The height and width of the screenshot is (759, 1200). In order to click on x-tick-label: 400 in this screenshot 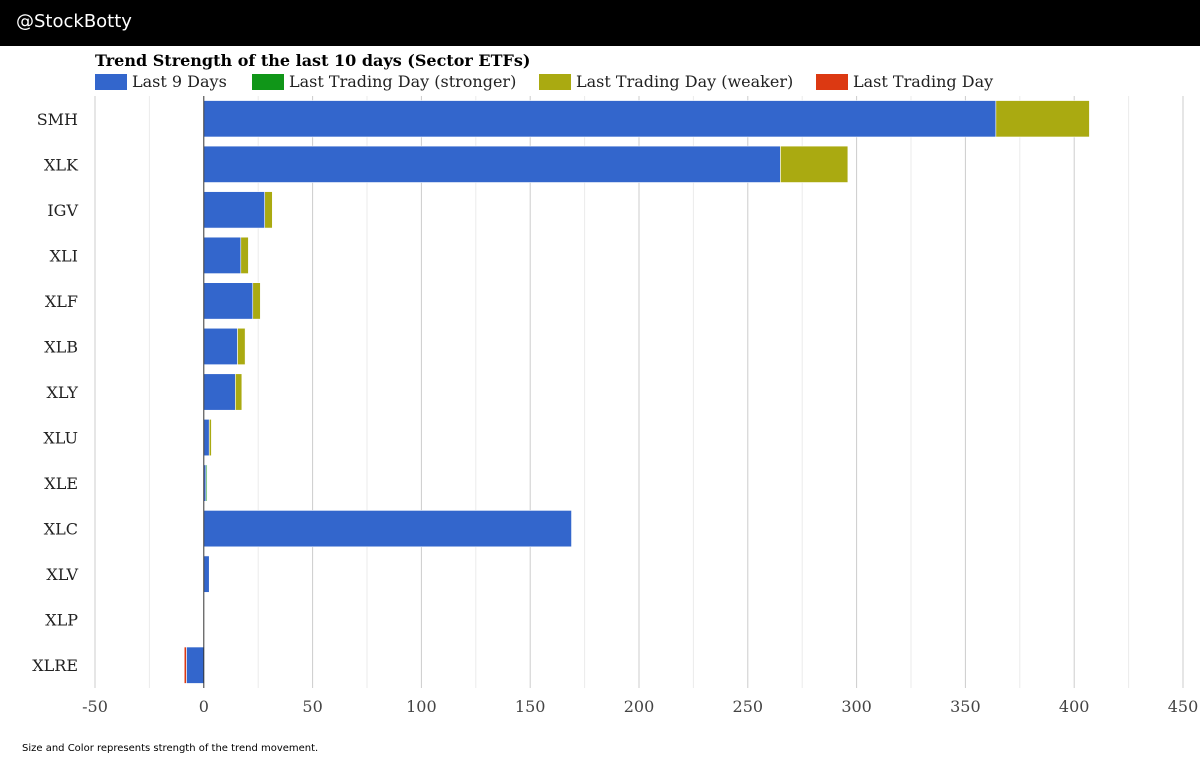, I will do `click(1074, 706)`.